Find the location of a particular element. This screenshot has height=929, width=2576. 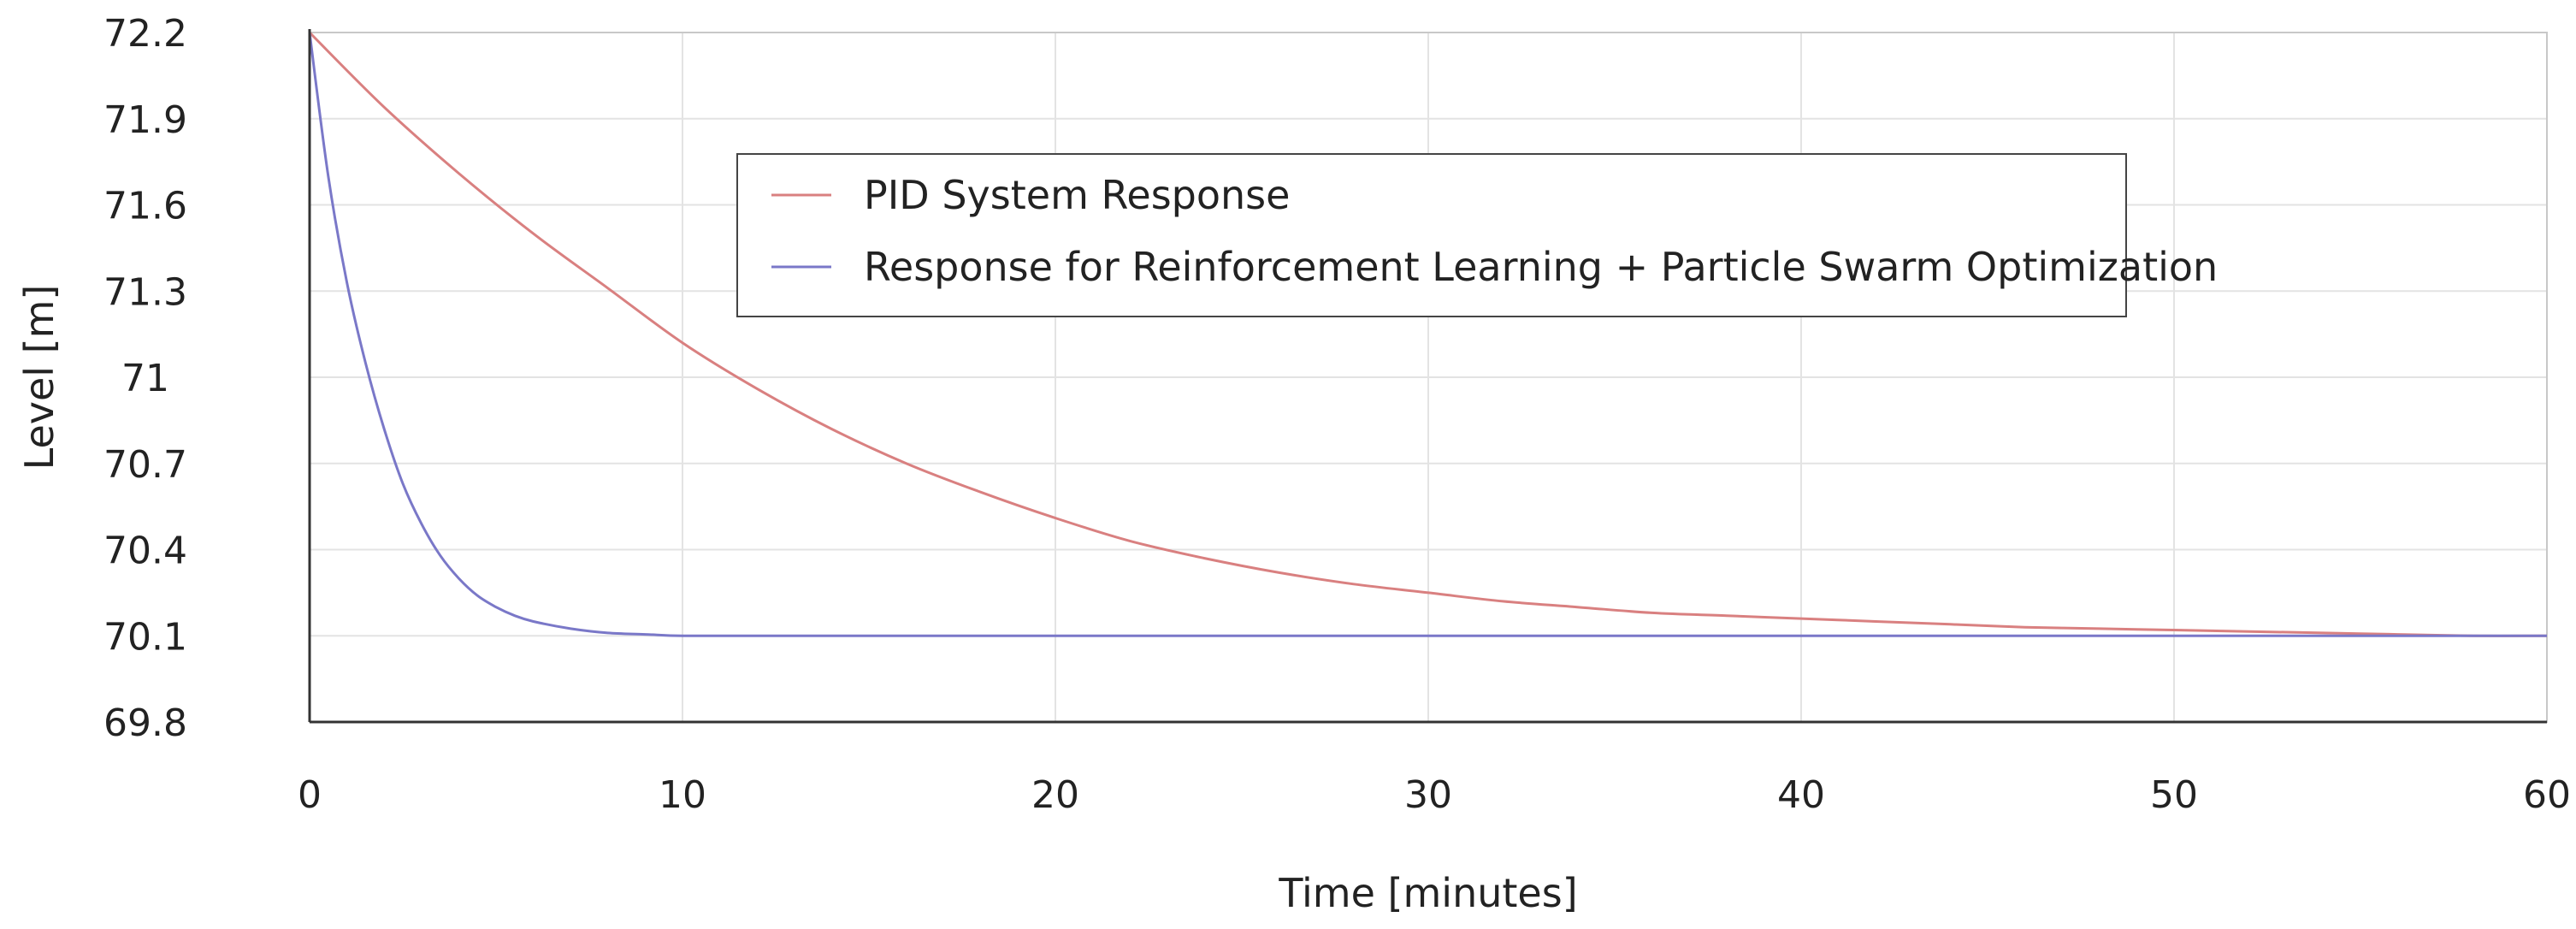

x-tick-label: 50 is located at coordinates (2174, 795).